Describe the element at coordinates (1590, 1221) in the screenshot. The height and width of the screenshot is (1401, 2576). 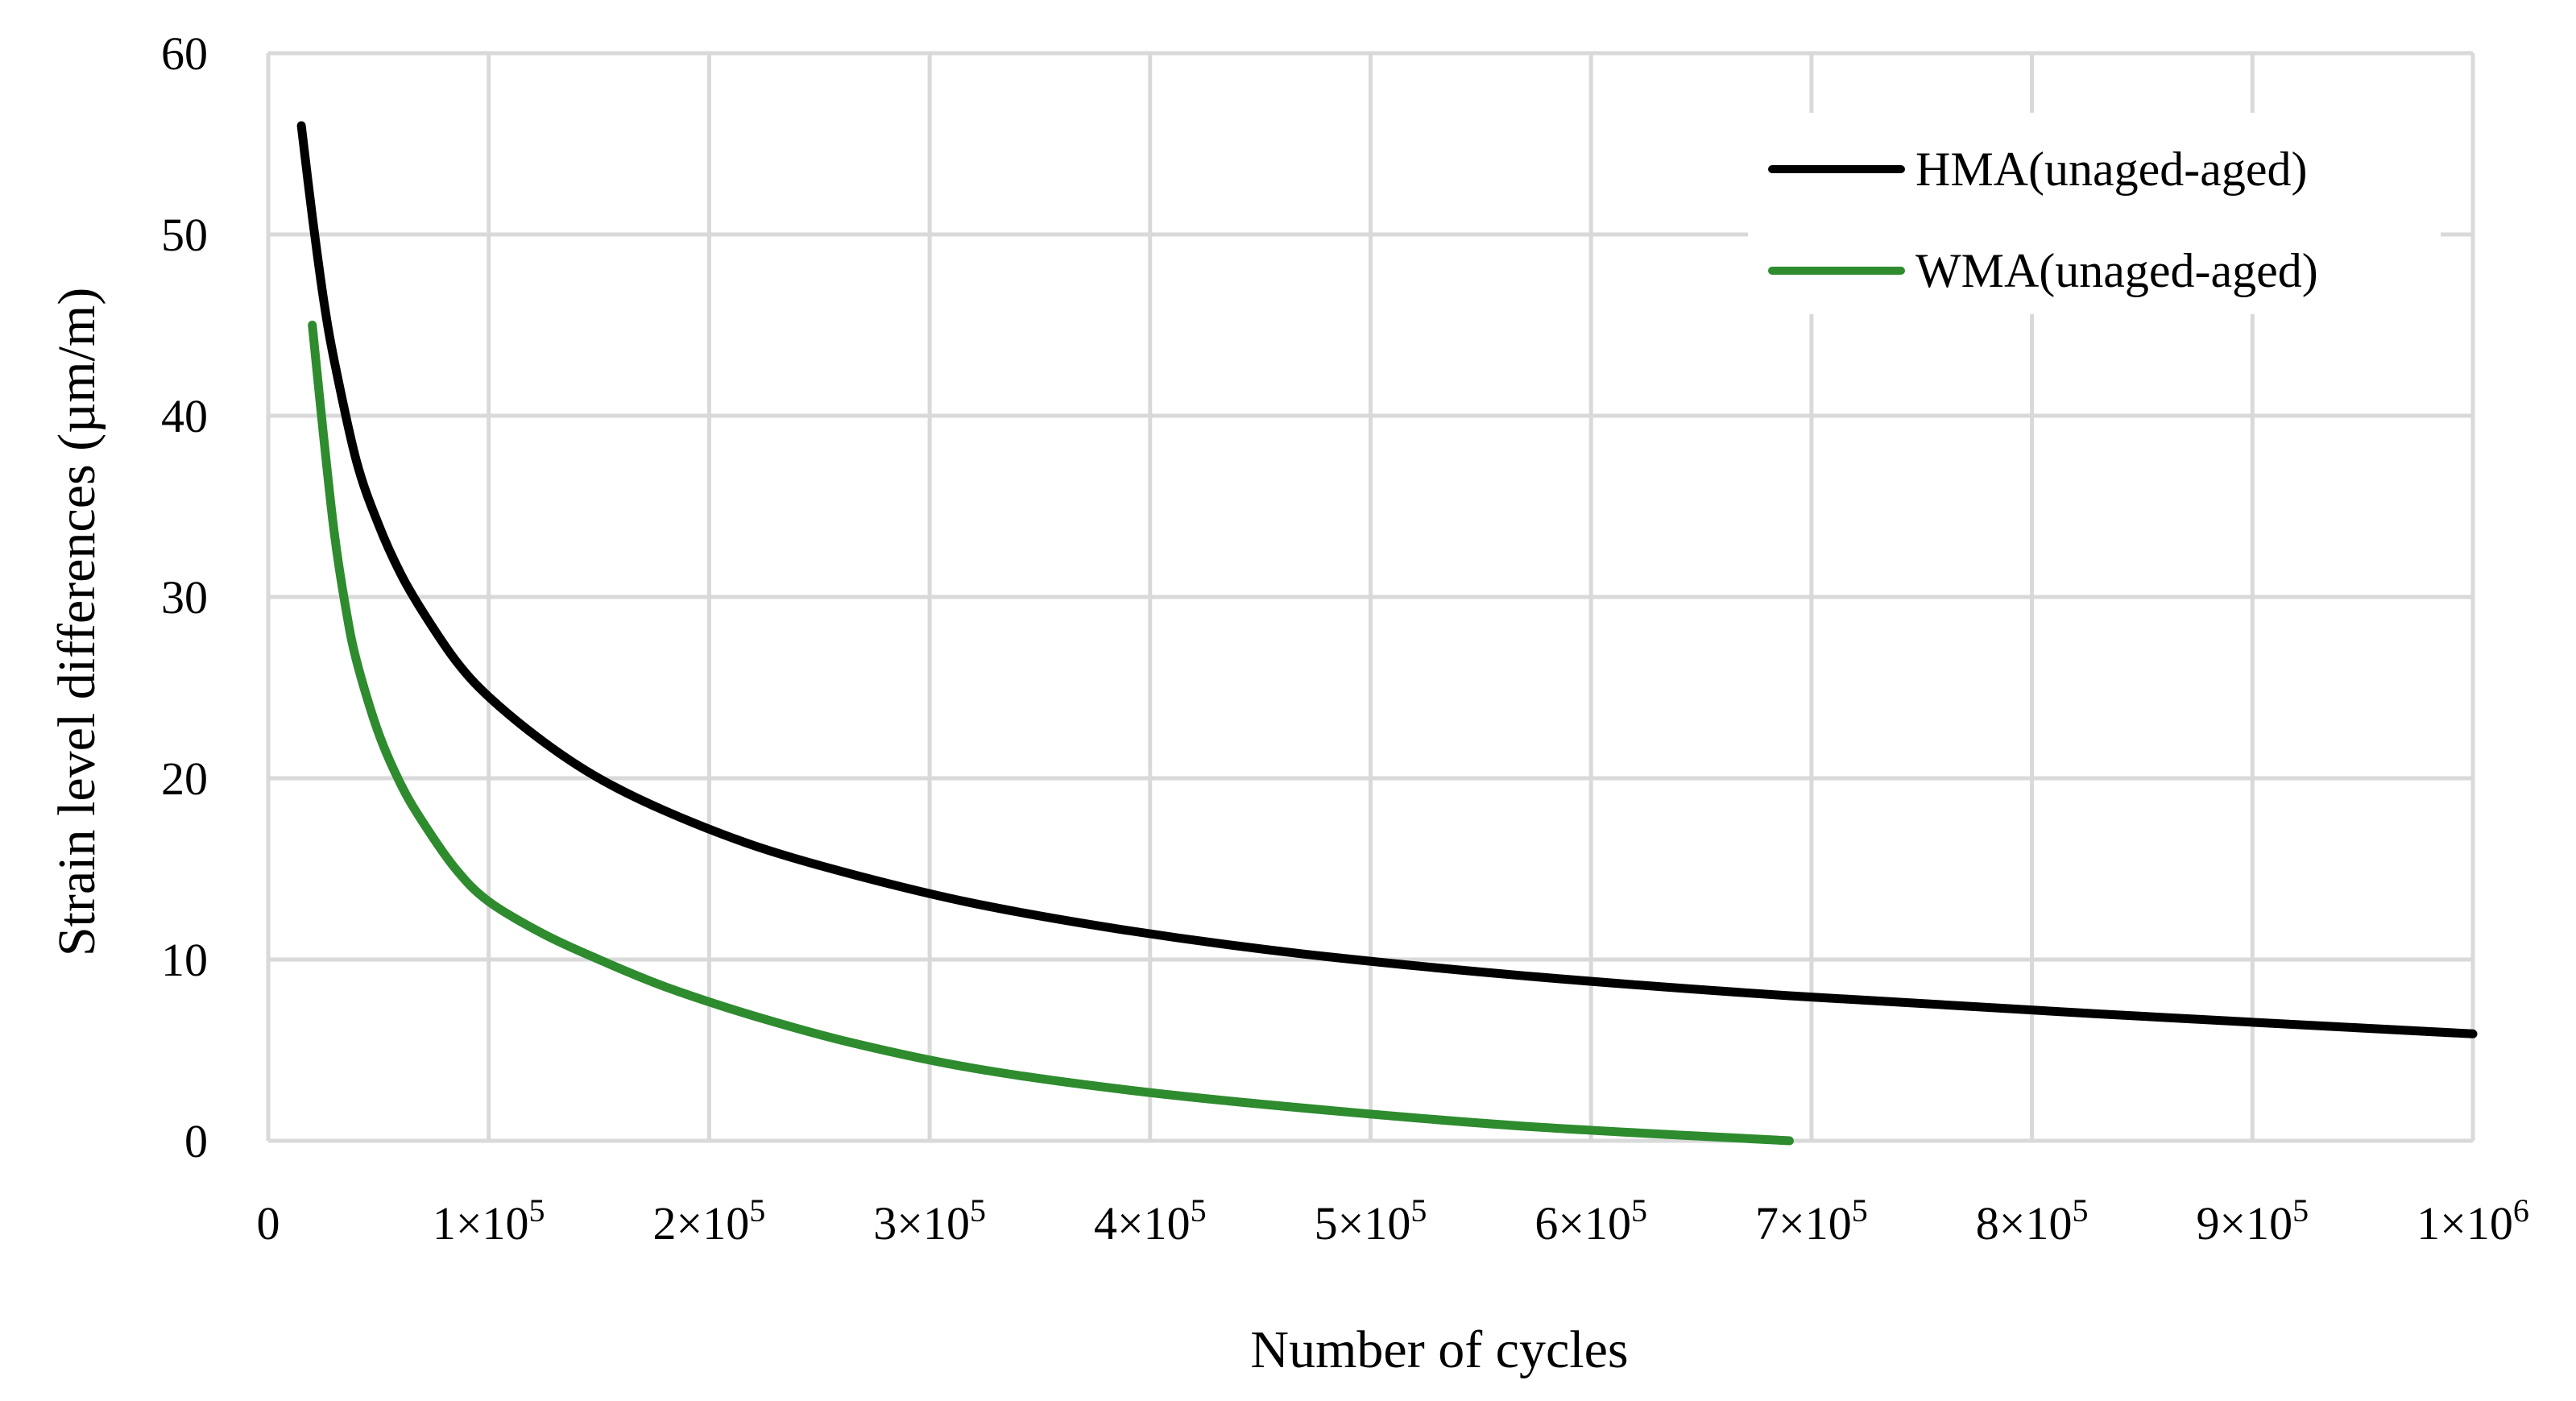
I see `x-tick-label: 6×10⁵` at that location.